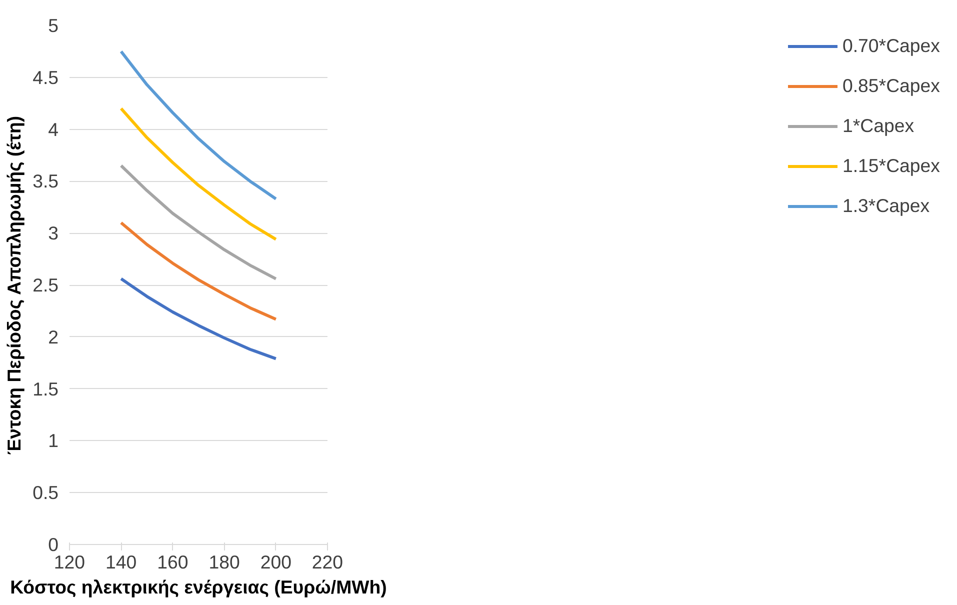 This screenshot has height=605, width=957. What do you see at coordinates (53, 233) in the screenshot?
I see `y-tick-label: 3` at bounding box center [53, 233].